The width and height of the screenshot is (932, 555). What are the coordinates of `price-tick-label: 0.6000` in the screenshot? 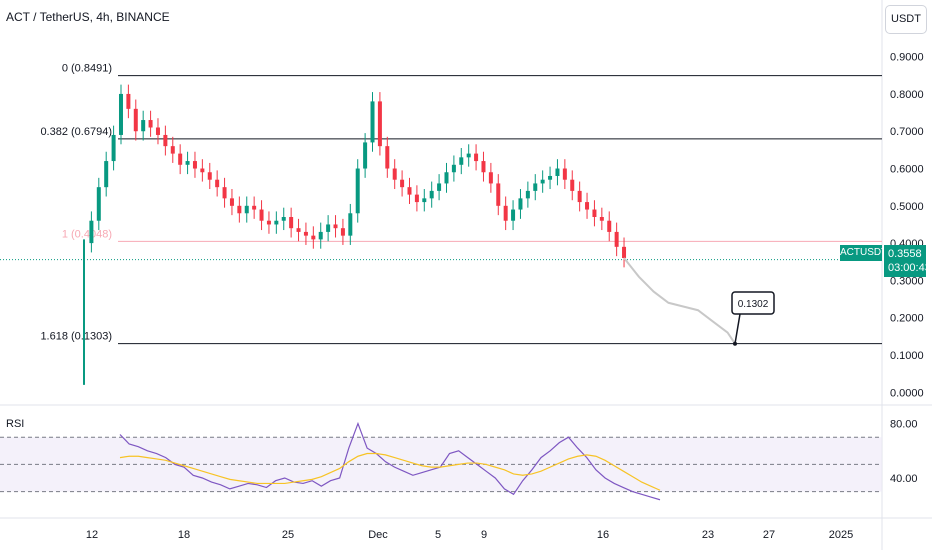 It's located at (907, 170).